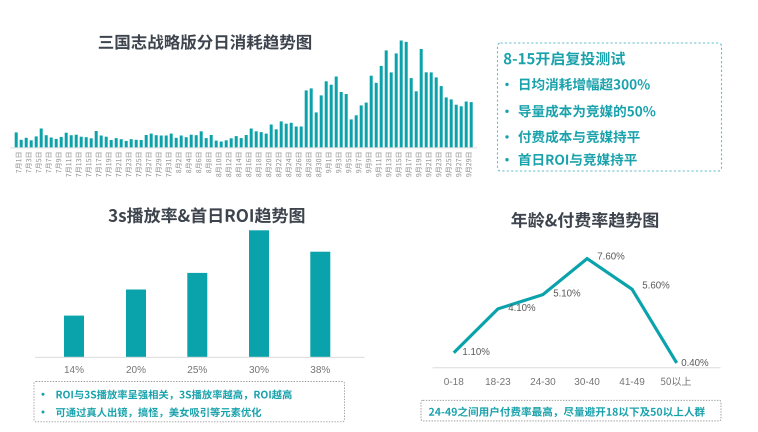 The height and width of the screenshot is (432, 758). I want to click on svg-text: 30%, so click(259, 370).